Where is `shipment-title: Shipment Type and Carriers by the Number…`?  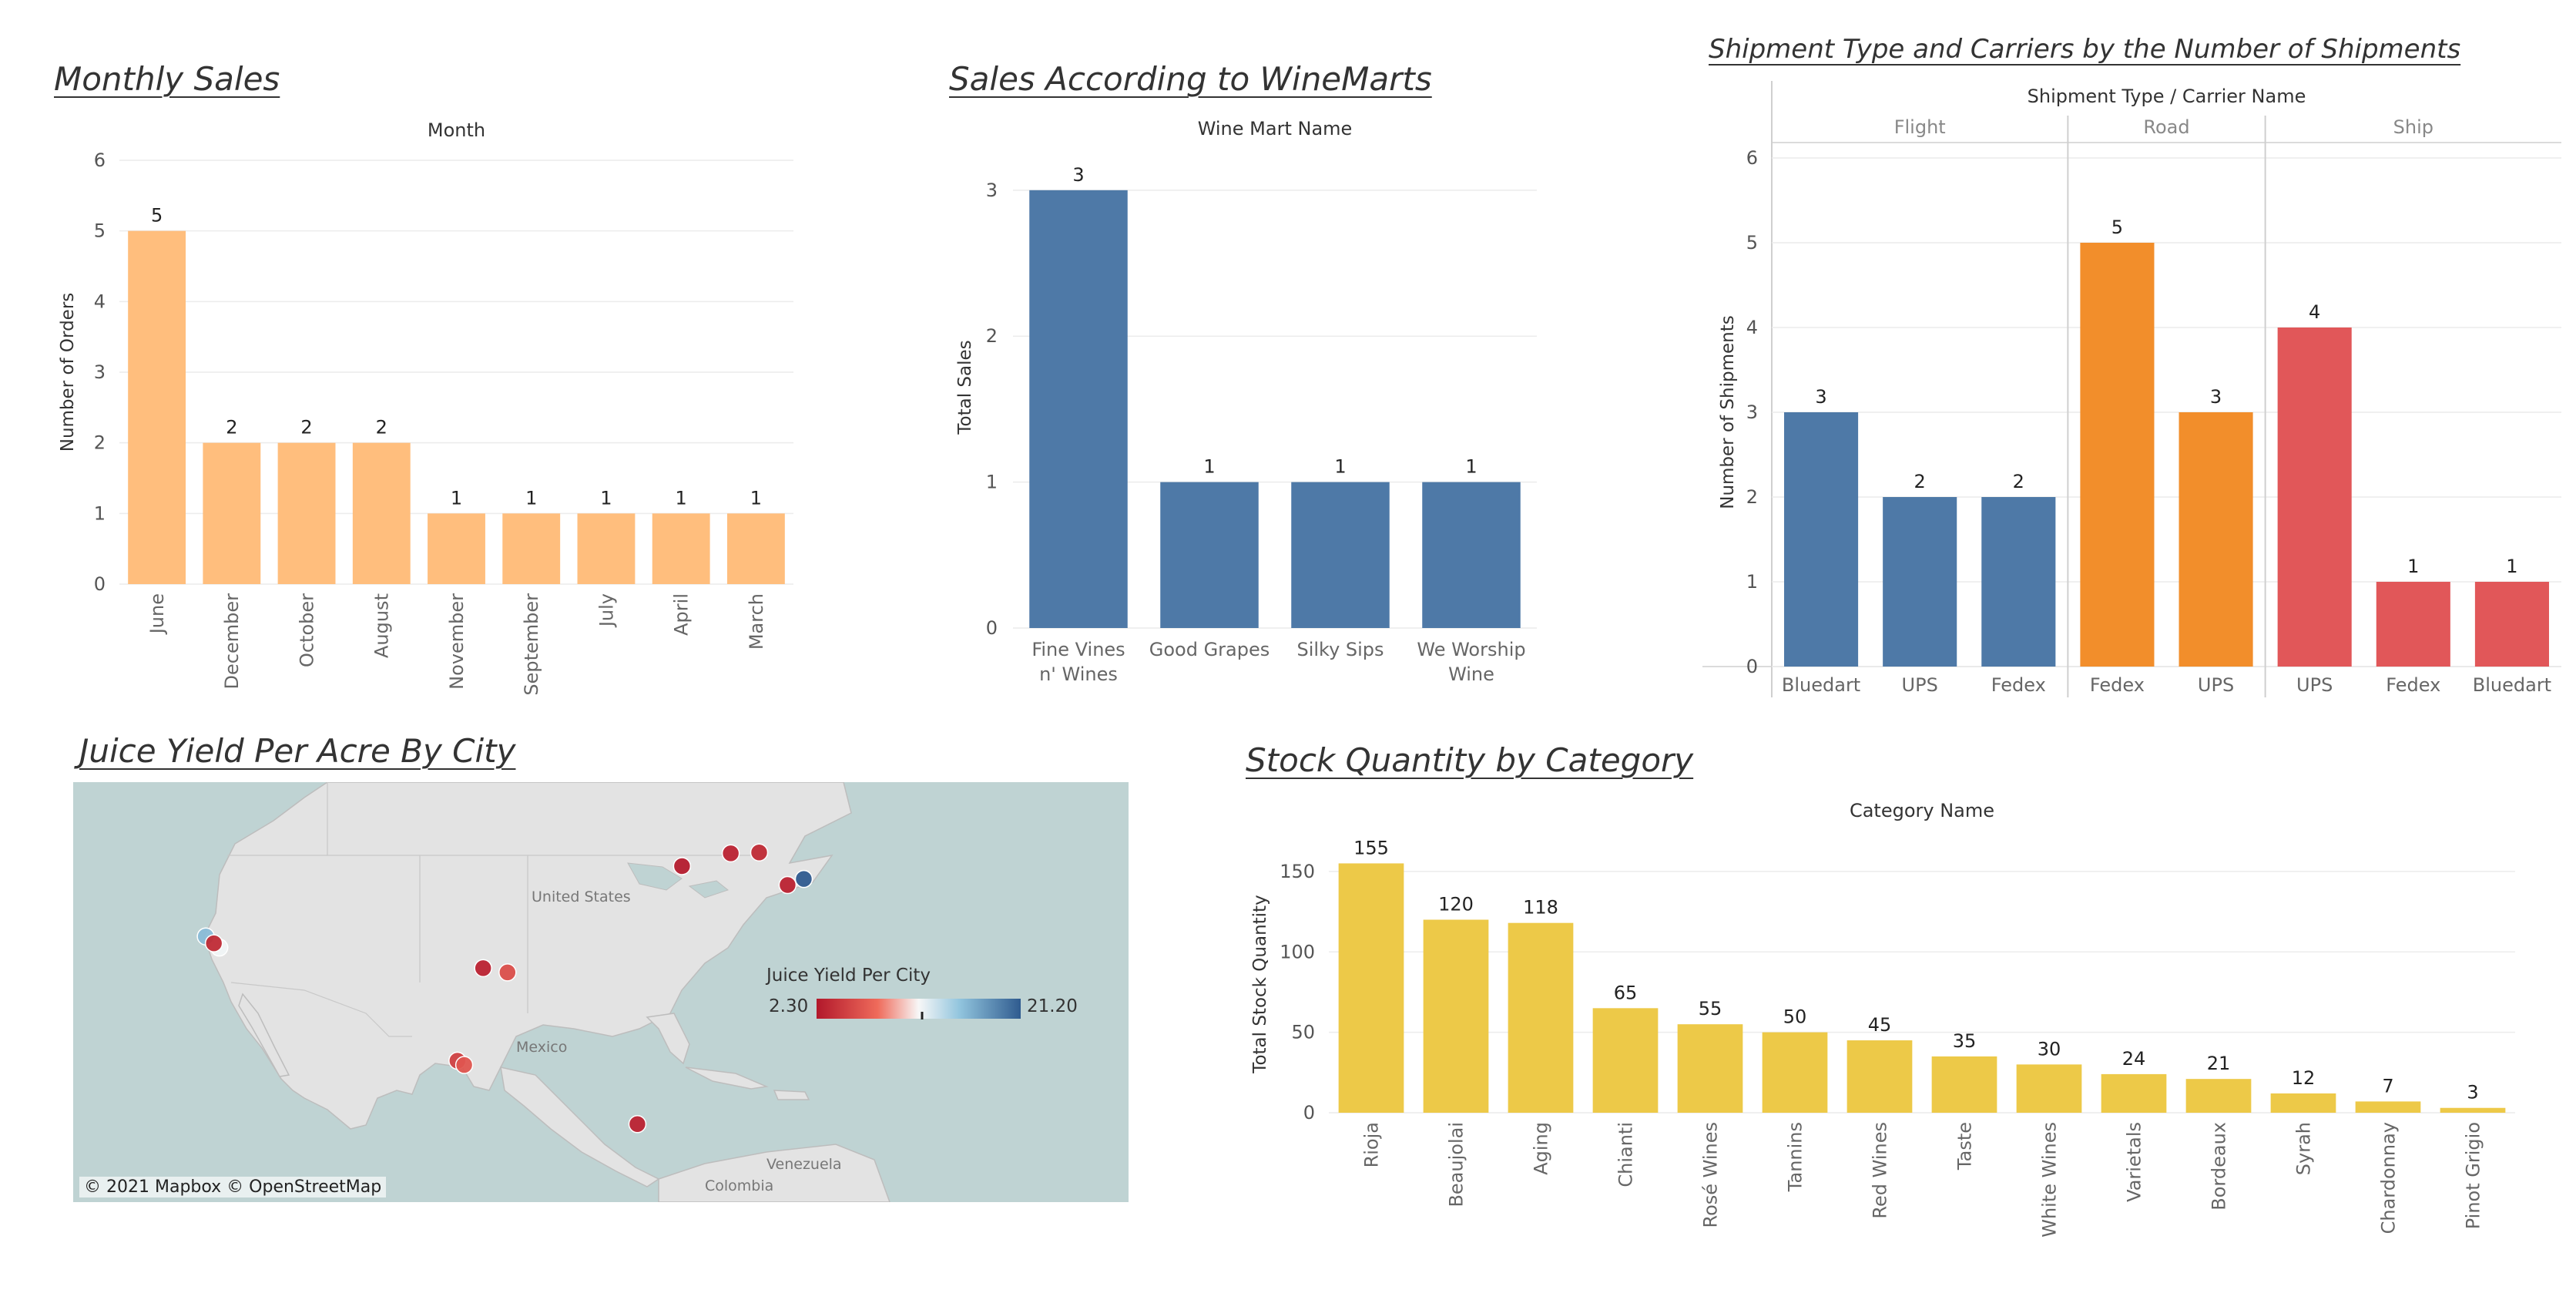
shipment-title: Shipment Type and Carriers by the Number… is located at coordinates (2085, 49).